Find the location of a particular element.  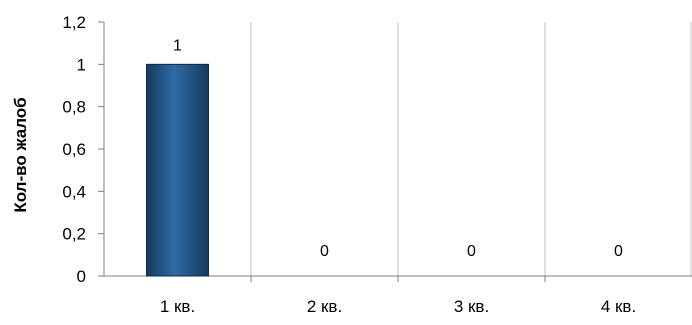

bars is located at coordinates (177, 170).